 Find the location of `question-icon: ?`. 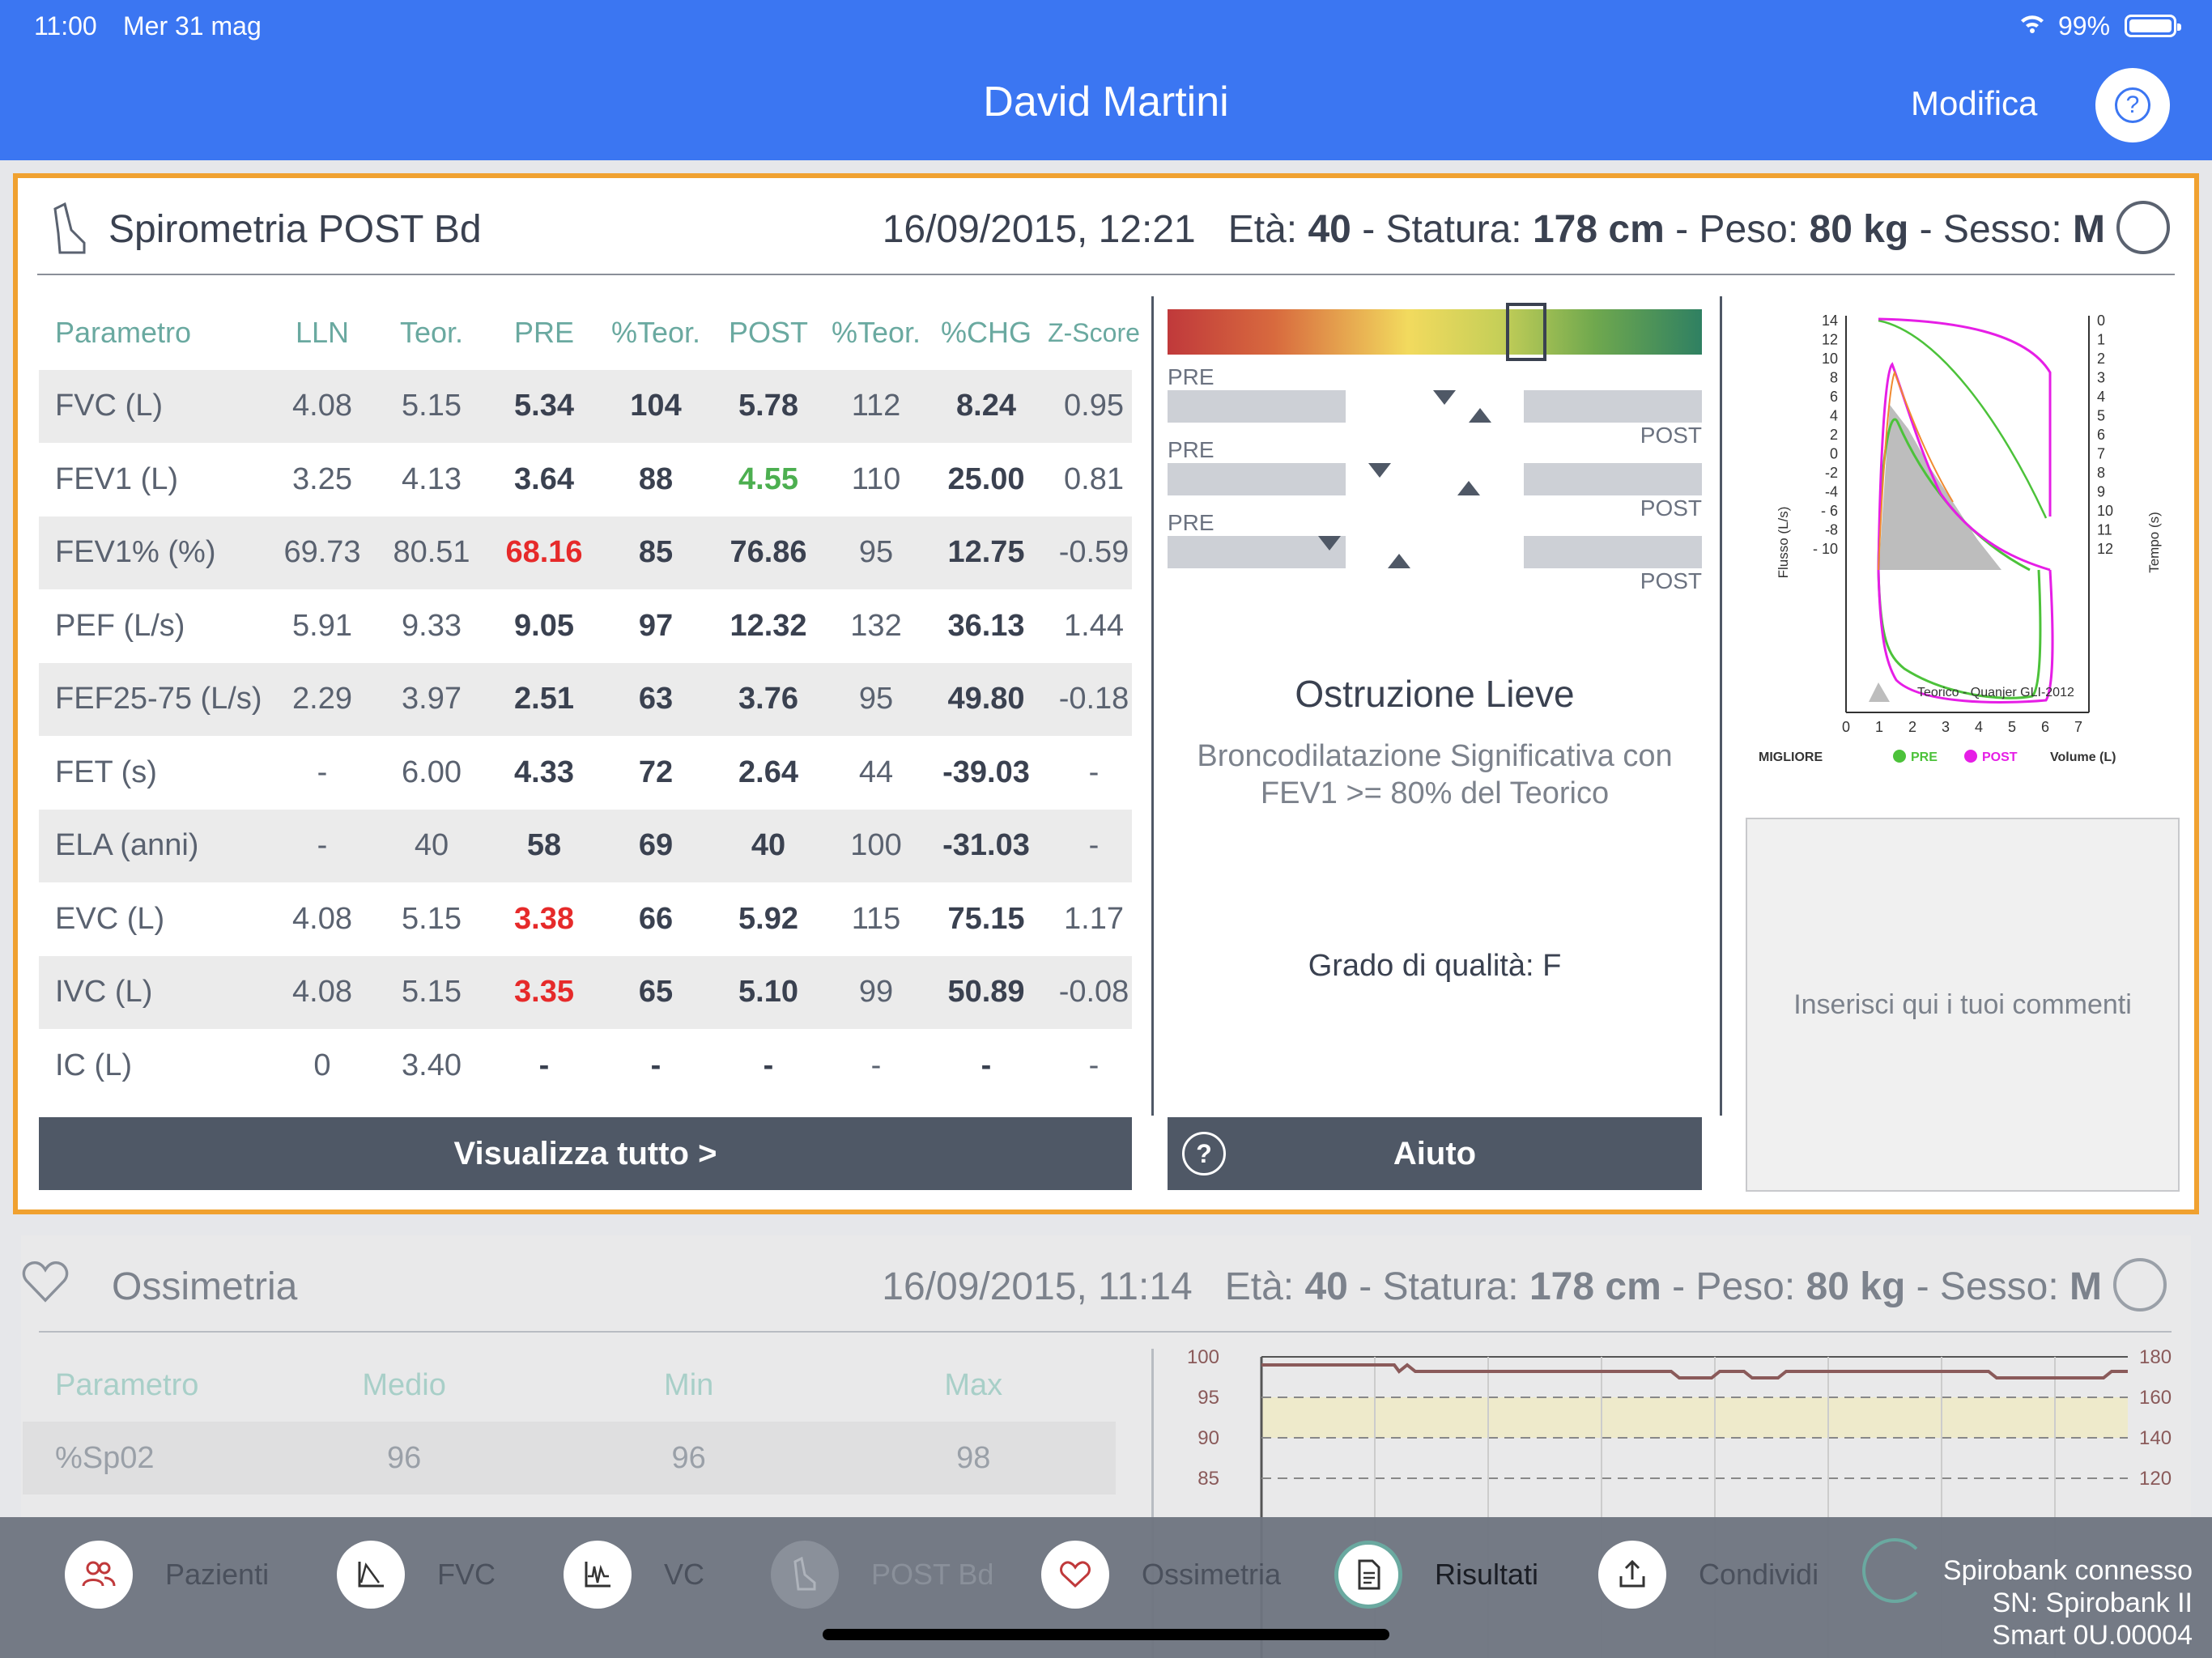

question-icon: ? is located at coordinates (1204, 1153).